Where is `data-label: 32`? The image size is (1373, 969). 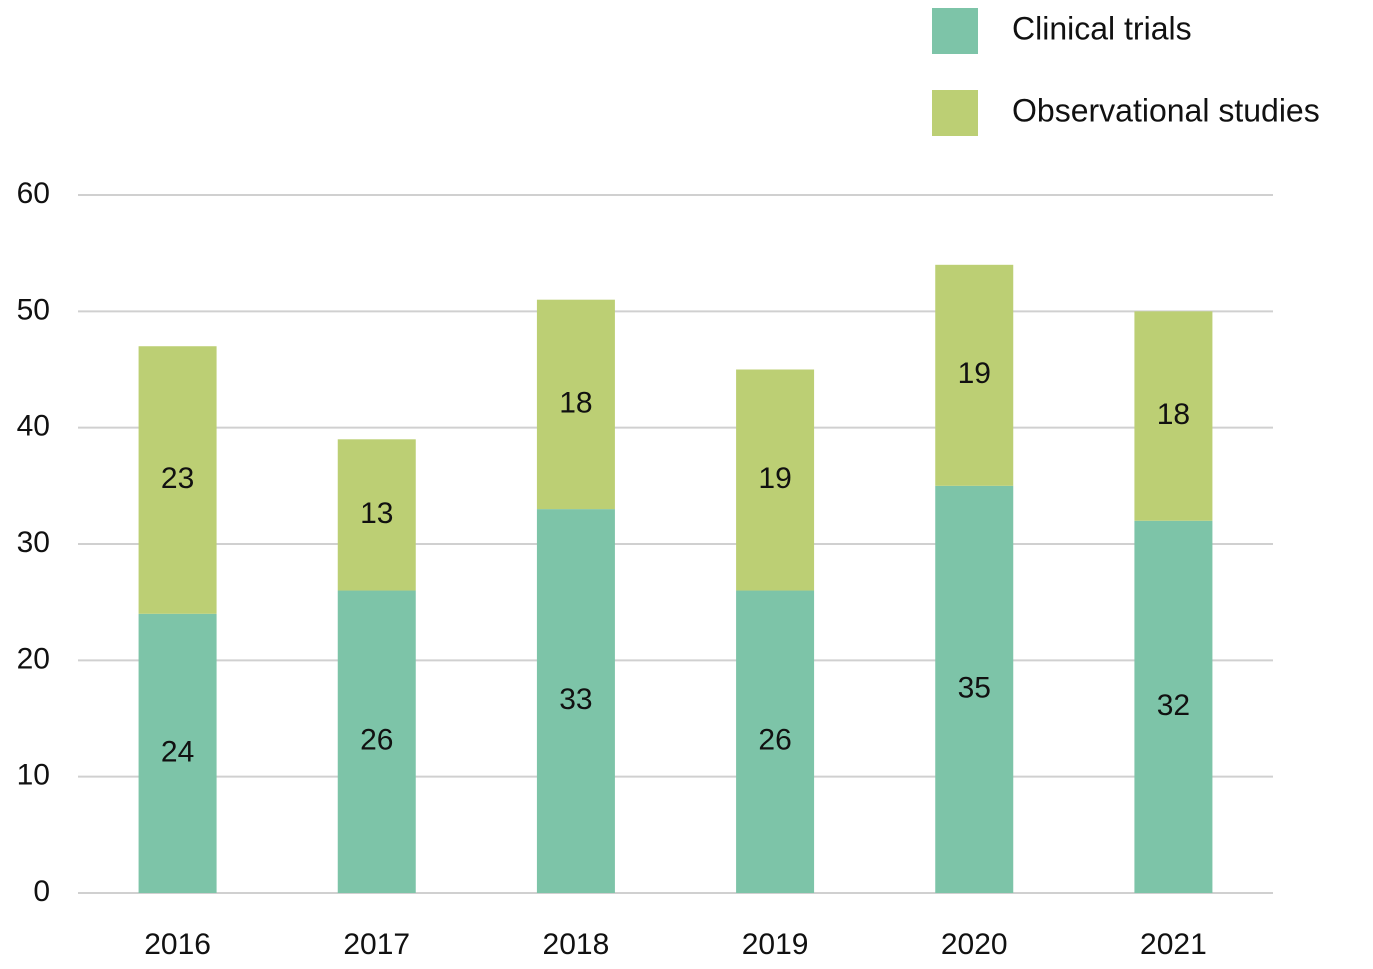
data-label: 32 is located at coordinates (1173, 705).